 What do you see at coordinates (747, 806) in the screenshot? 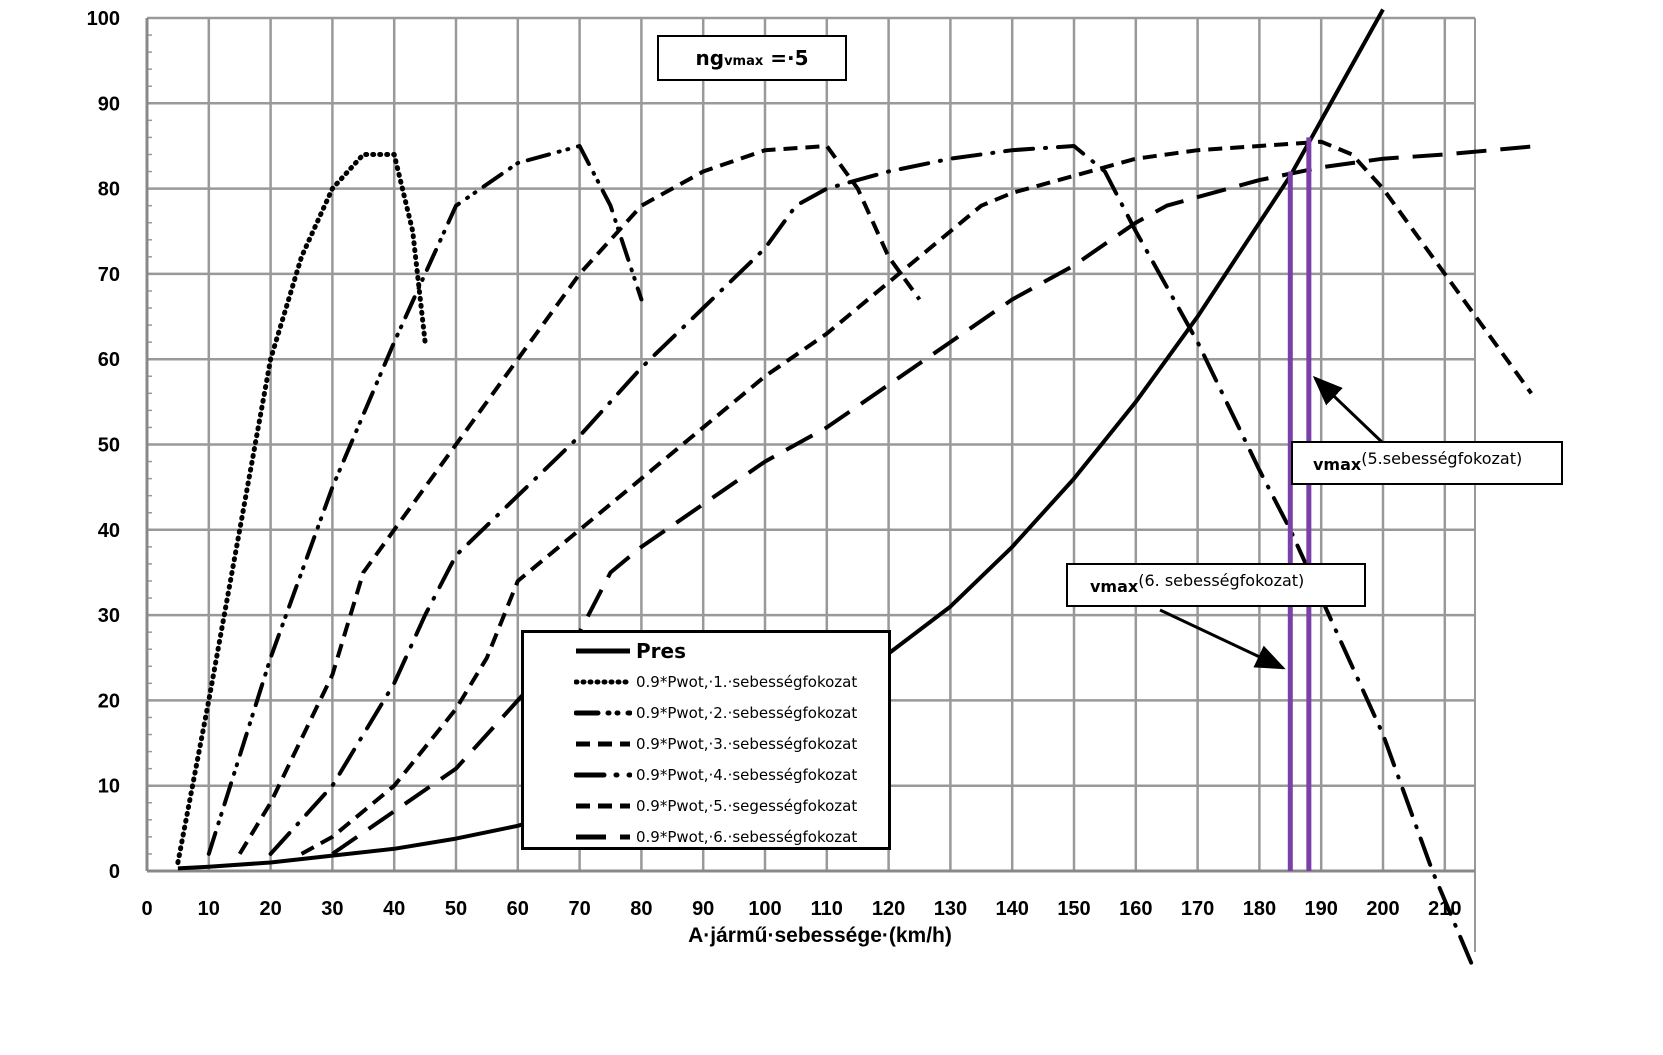
I see `legend-label: 0.9*Pwot,·5.·segességfokozat` at bounding box center [747, 806].